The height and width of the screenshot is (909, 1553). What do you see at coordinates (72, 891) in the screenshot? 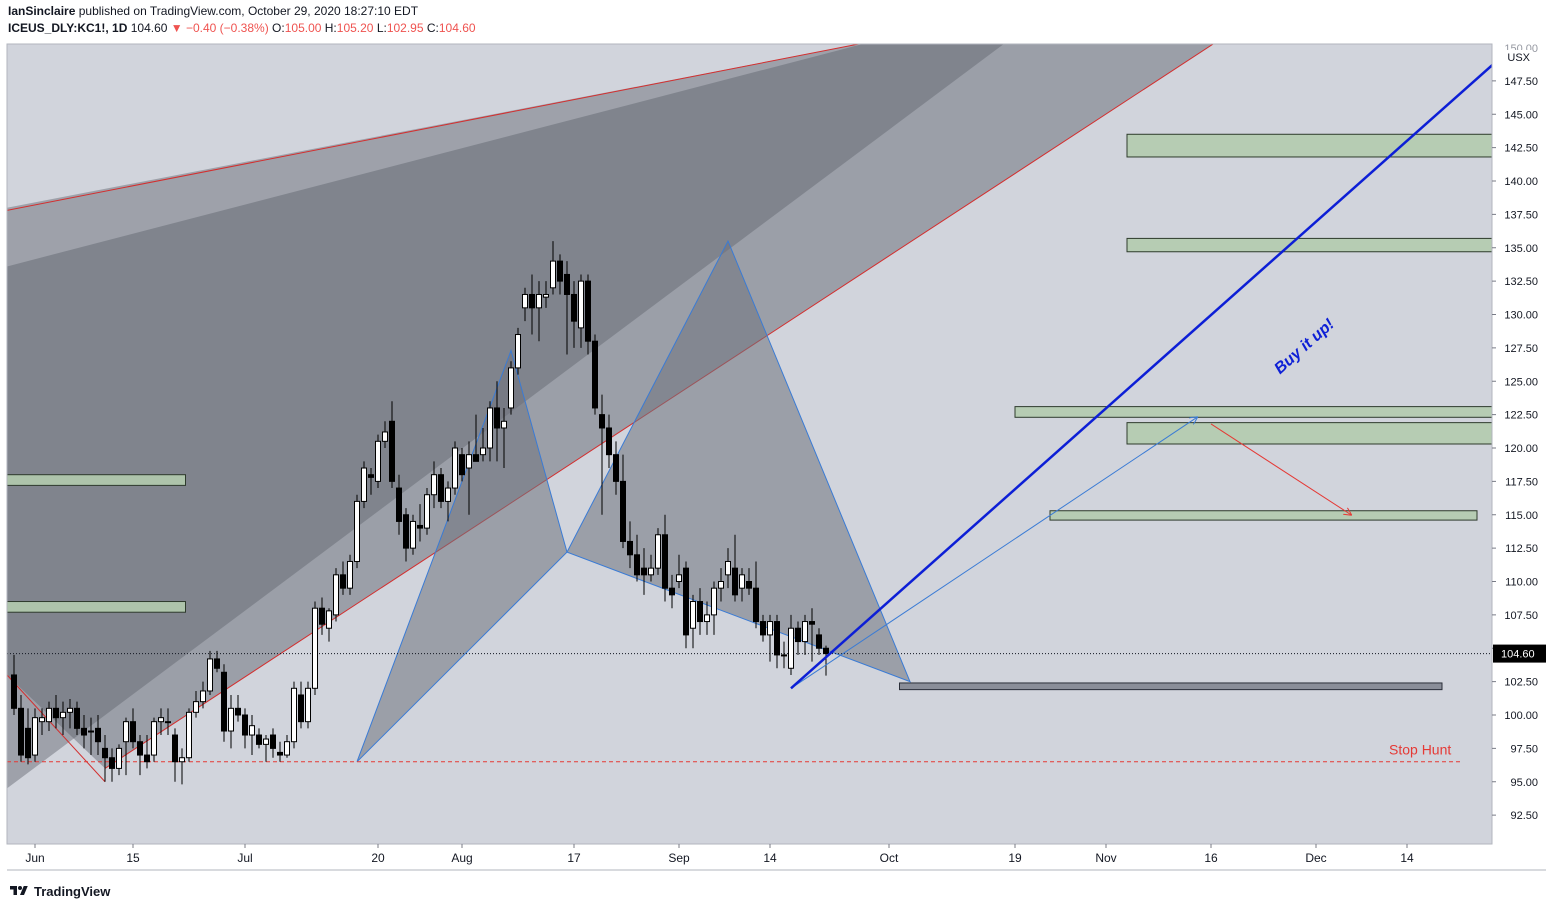
I see `tradingview-brand: TradingView` at bounding box center [72, 891].